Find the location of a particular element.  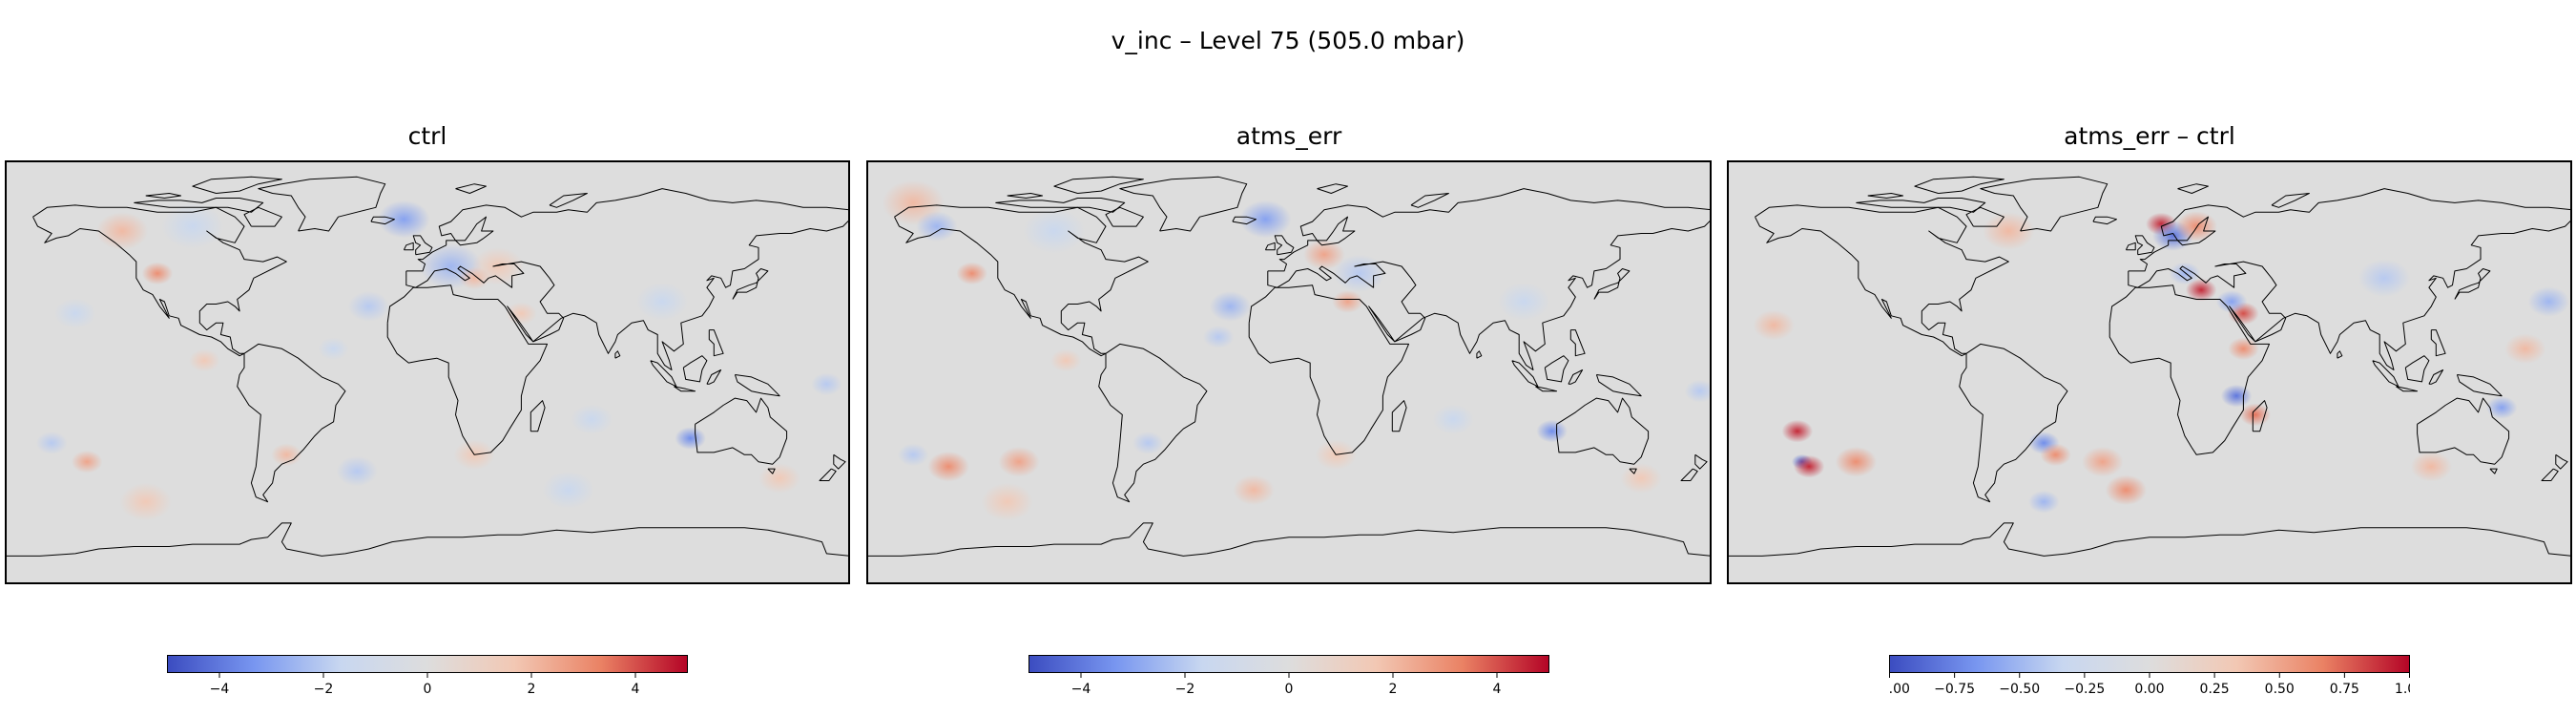

colorbar-tick-label: −0.75 is located at coordinates (1954, 689).